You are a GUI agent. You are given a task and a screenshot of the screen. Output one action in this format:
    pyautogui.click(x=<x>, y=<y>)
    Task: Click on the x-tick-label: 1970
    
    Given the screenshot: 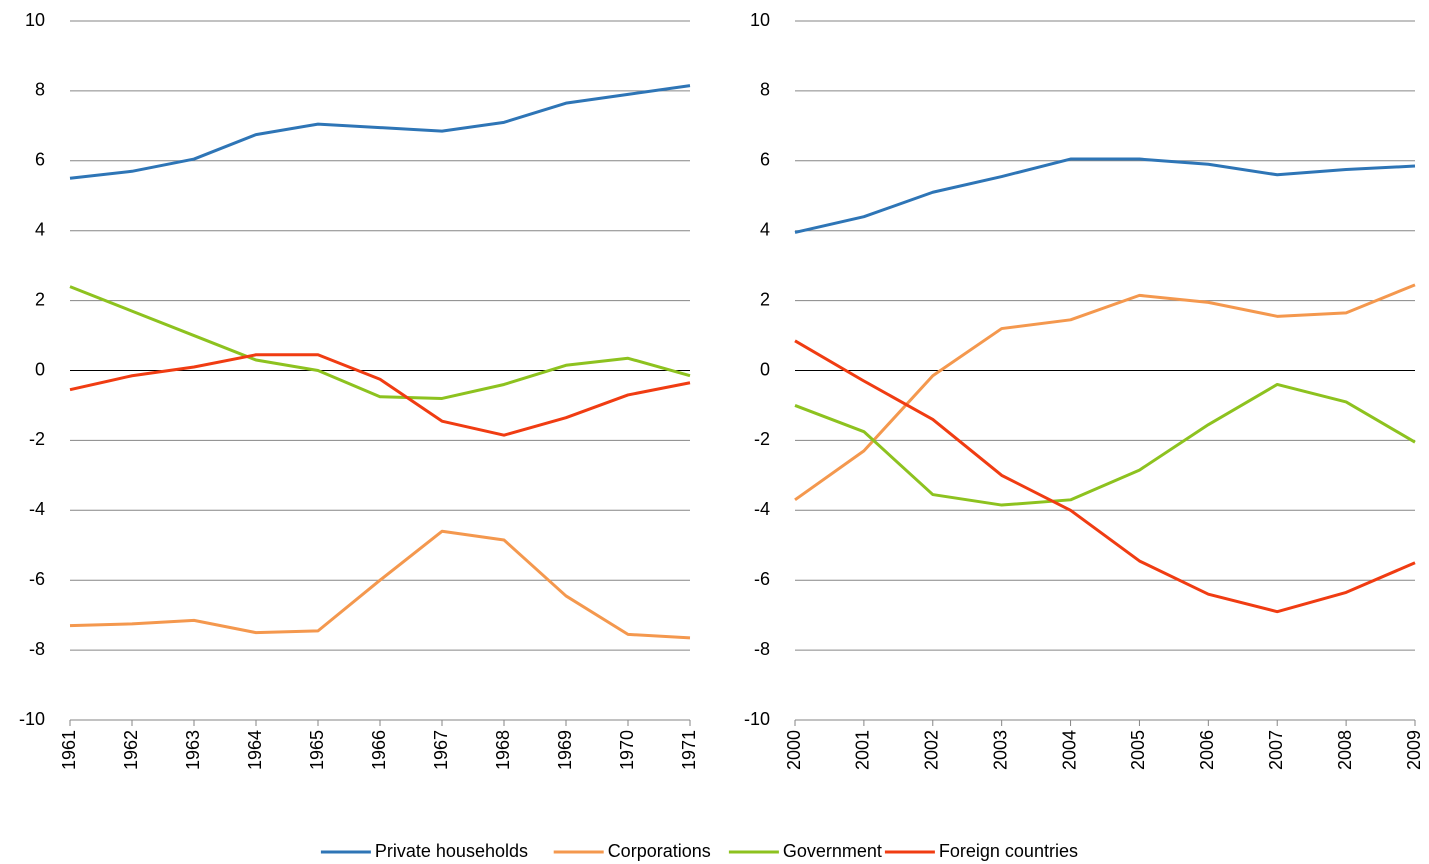 What is the action you would take?
    pyautogui.click(x=627, y=750)
    